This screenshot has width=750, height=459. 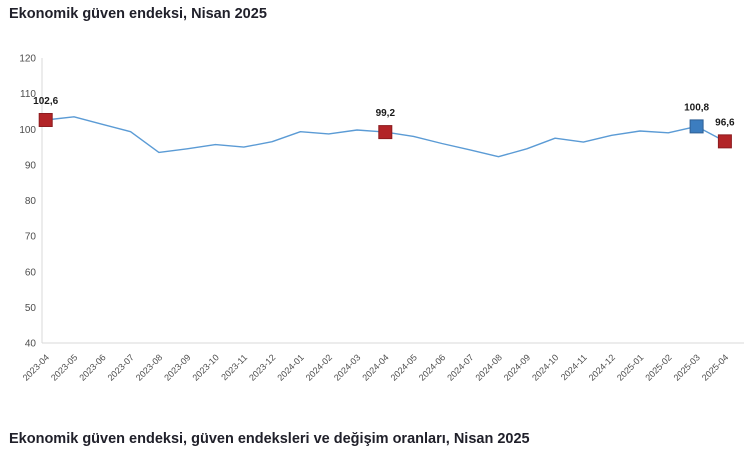 What do you see at coordinates (92, 367) in the screenshot?
I see `x-tick-label: 2023-06` at bounding box center [92, 367].